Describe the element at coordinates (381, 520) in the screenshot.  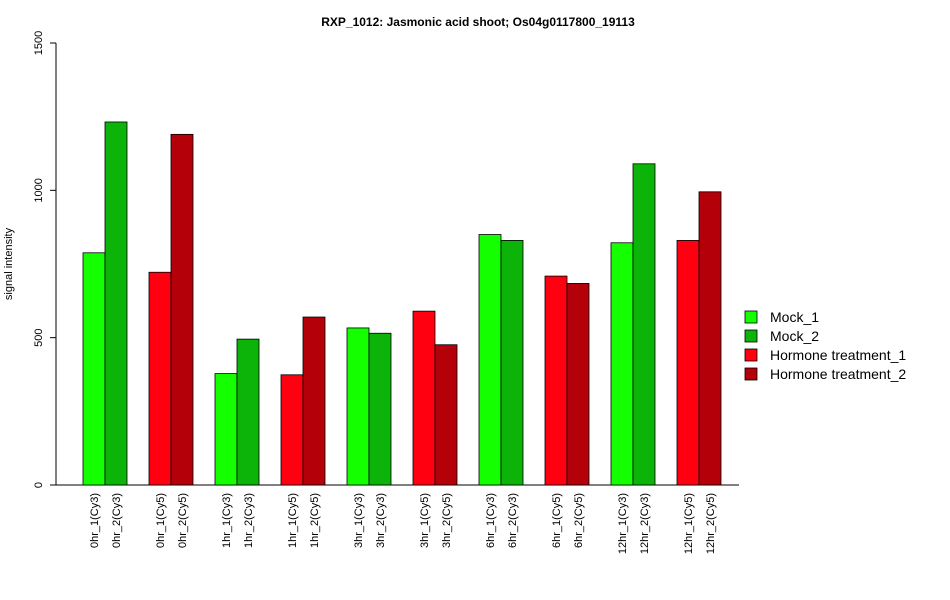
I see `x-tick-label: 3hr_2(Cy3)` at that location.